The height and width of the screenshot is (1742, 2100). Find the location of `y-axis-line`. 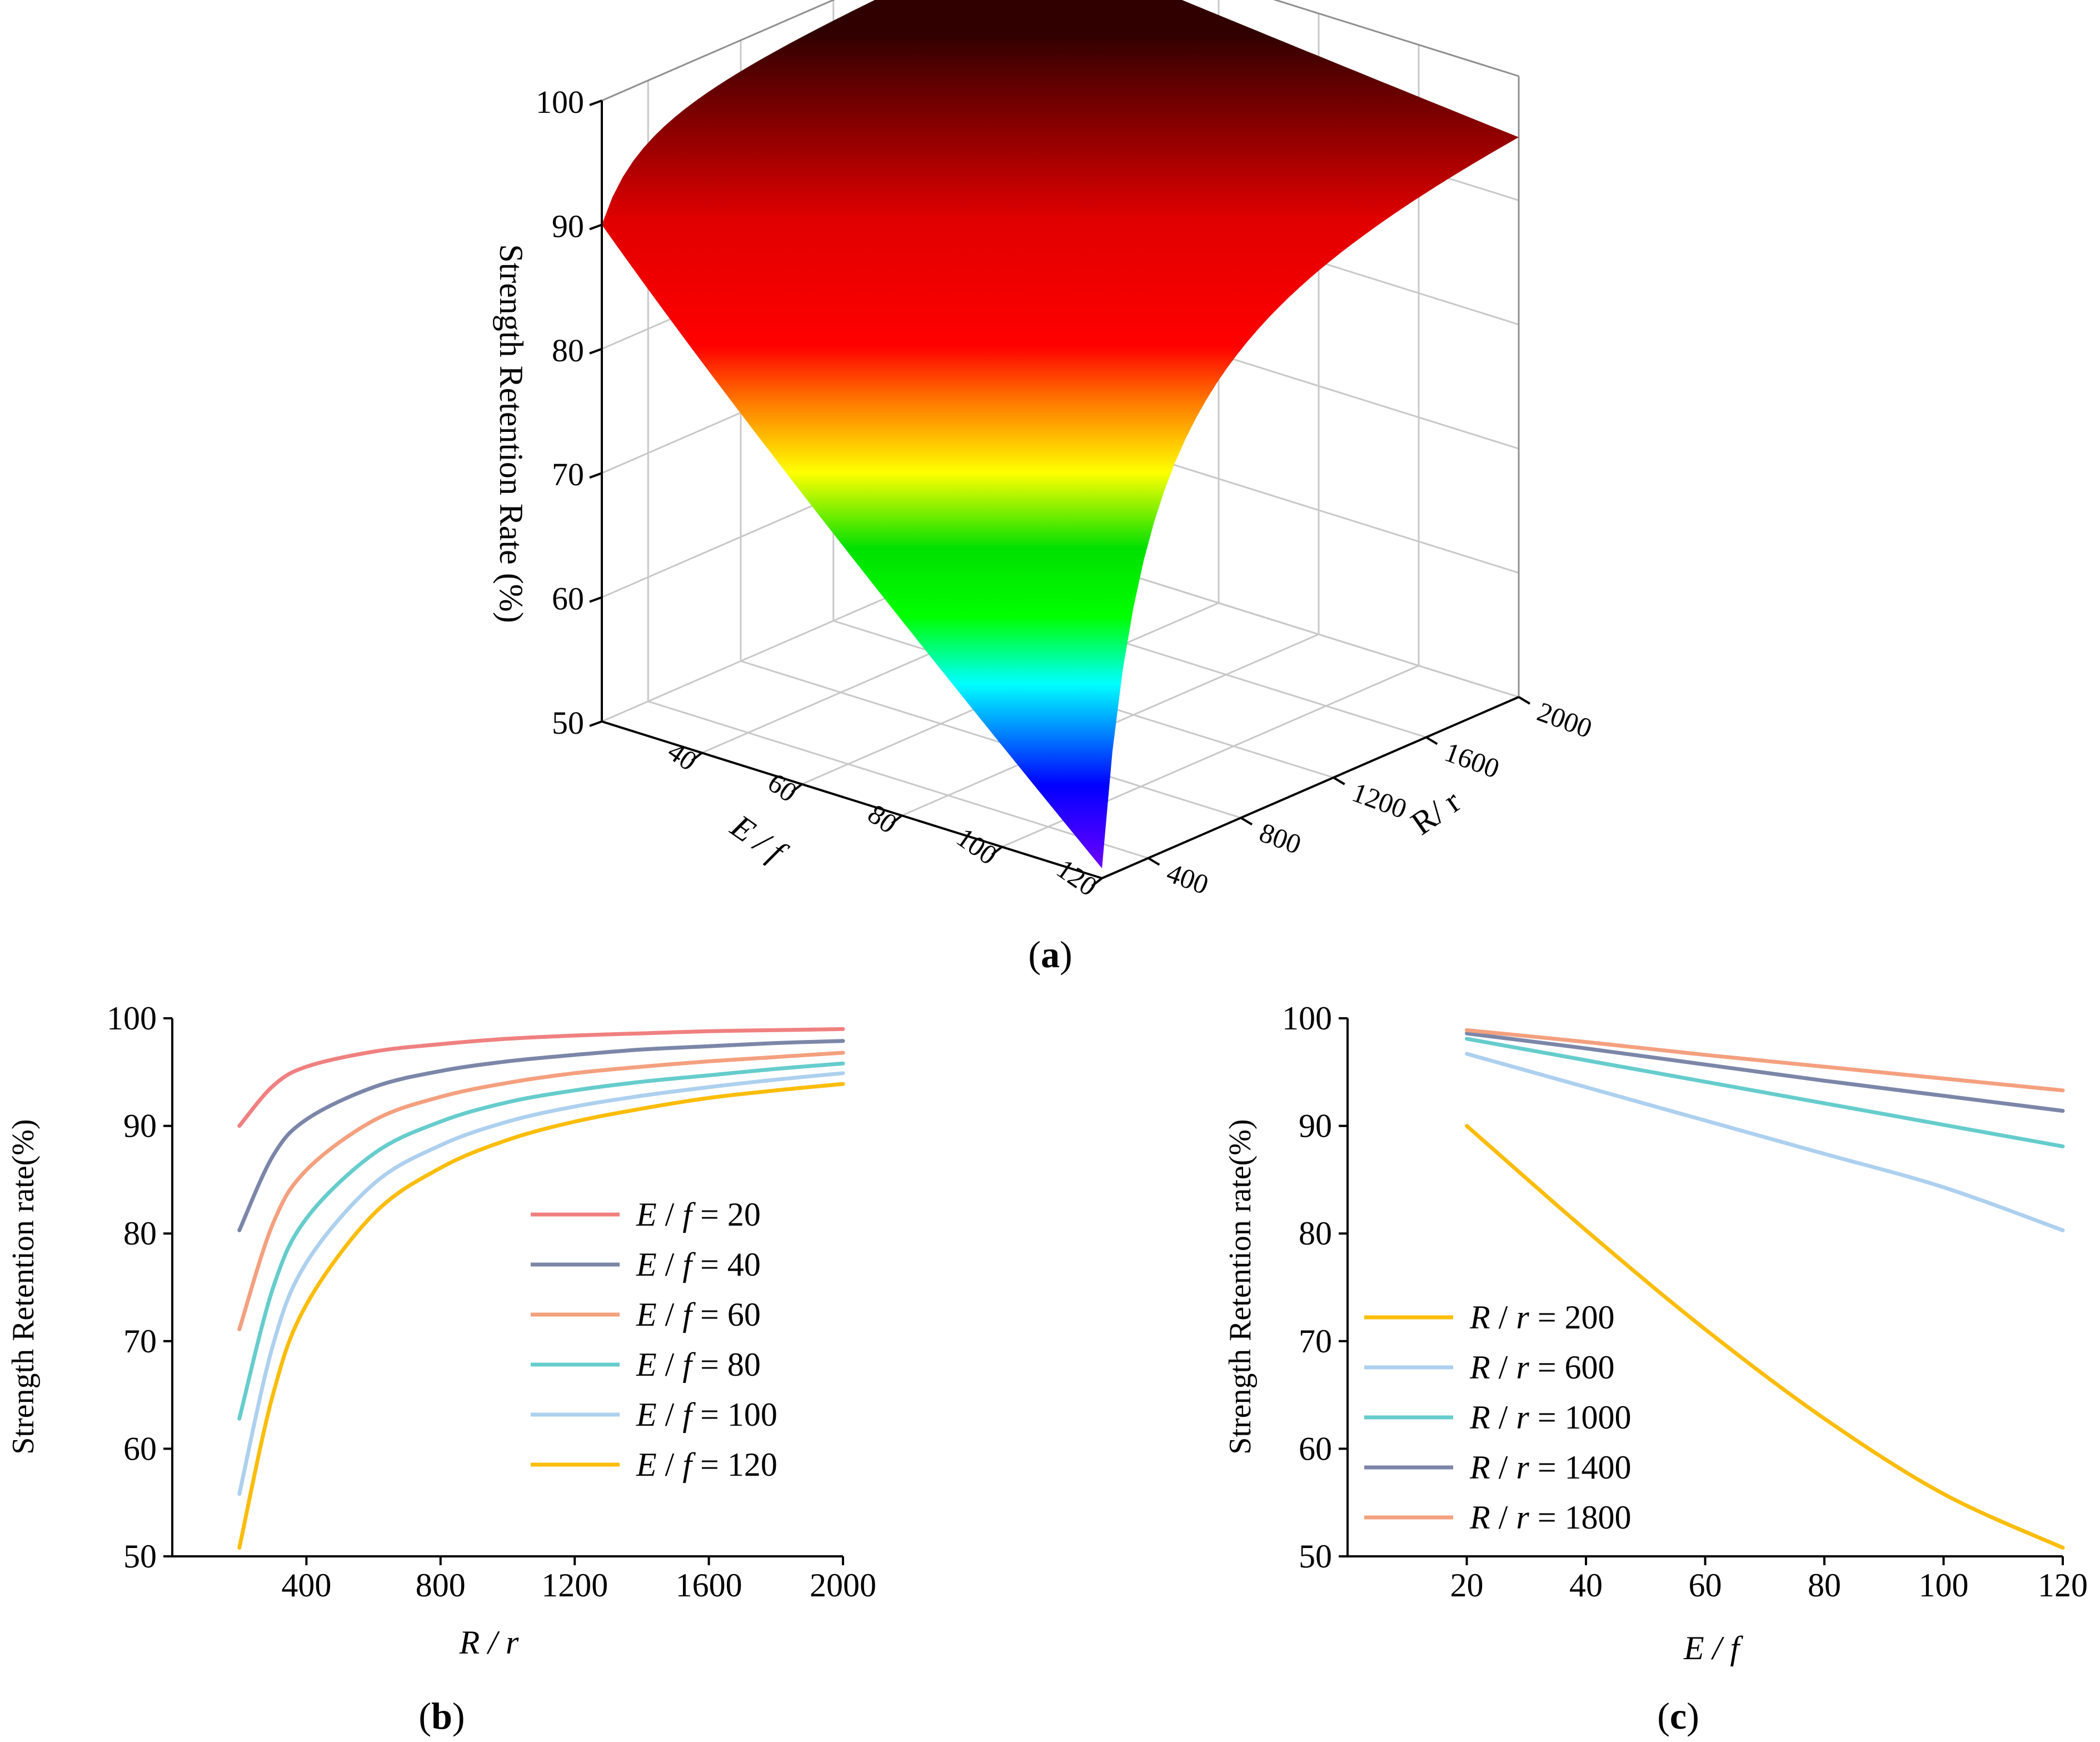

y-axis-line is located at coordinates (1310, 787).